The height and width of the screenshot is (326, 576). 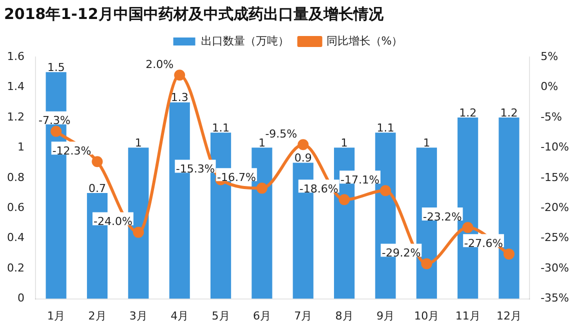 What do you see at coordinates (20, 298) in the screenshot?
I see `y-tick-label: 0` at bounding box center [20, 298].